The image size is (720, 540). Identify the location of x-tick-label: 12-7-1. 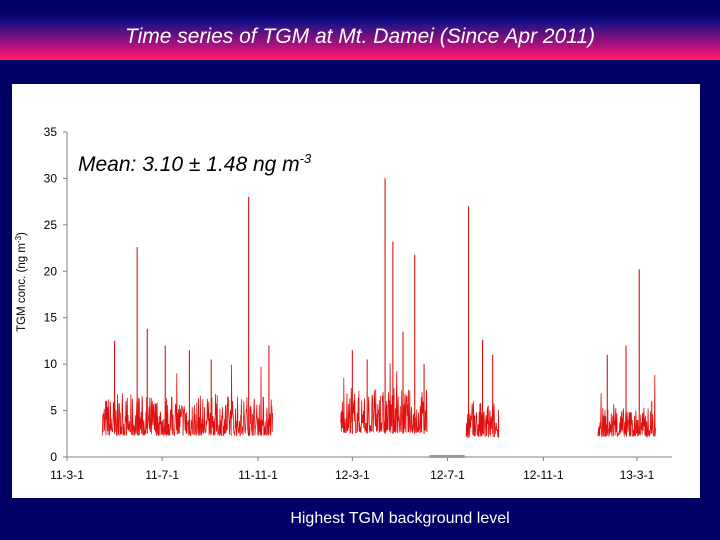
(447, 475).